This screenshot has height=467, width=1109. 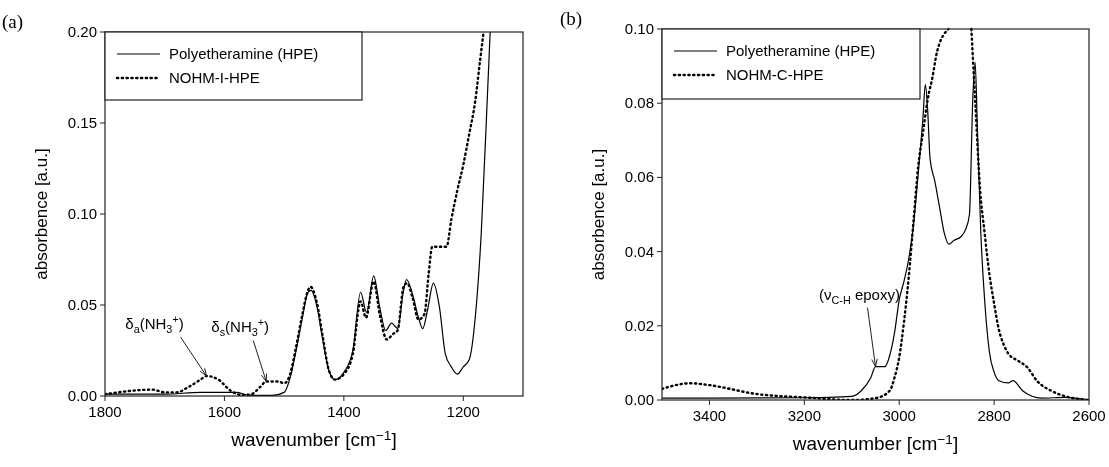 What do you see at coordinates (994, 415) in the screenshot?
I see `x-tick-label: 2800` at bounding box center [994, 415].